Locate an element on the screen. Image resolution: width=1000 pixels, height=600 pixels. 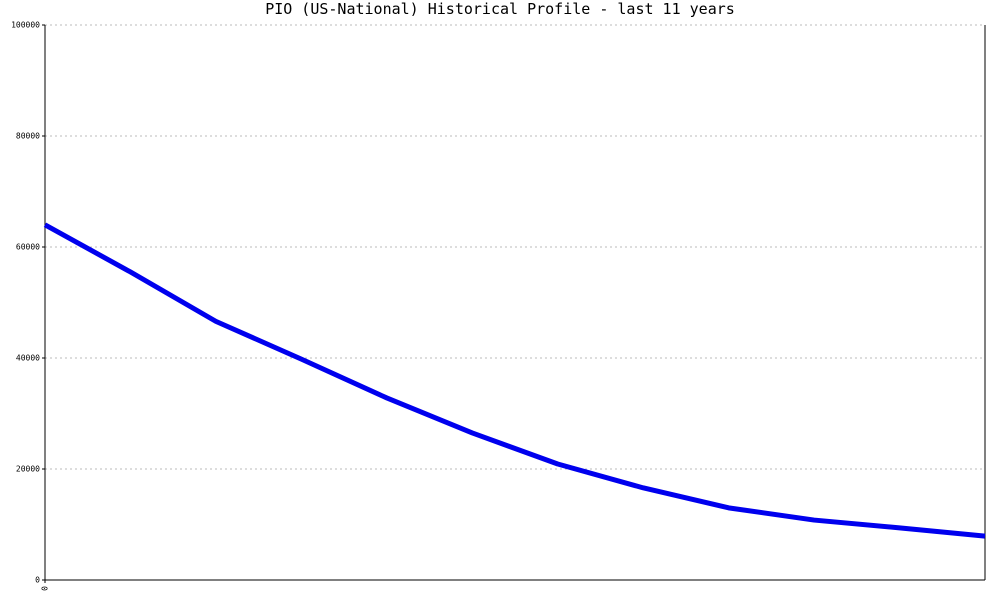
y-tick-label: 20000 is located at coordinates (28, 469).